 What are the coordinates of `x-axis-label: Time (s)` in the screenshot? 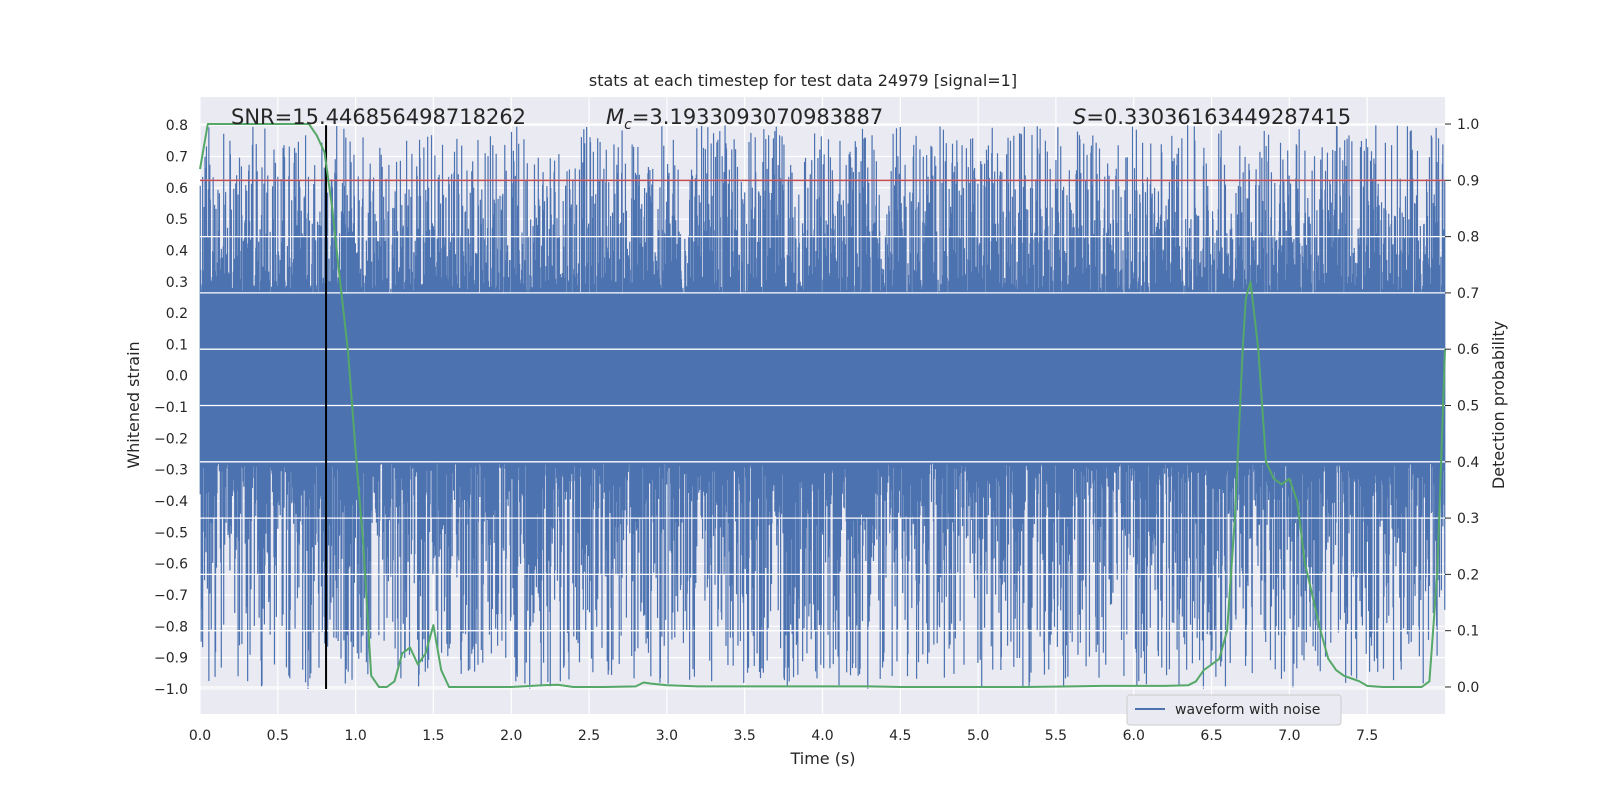 It's located at (822, 758).